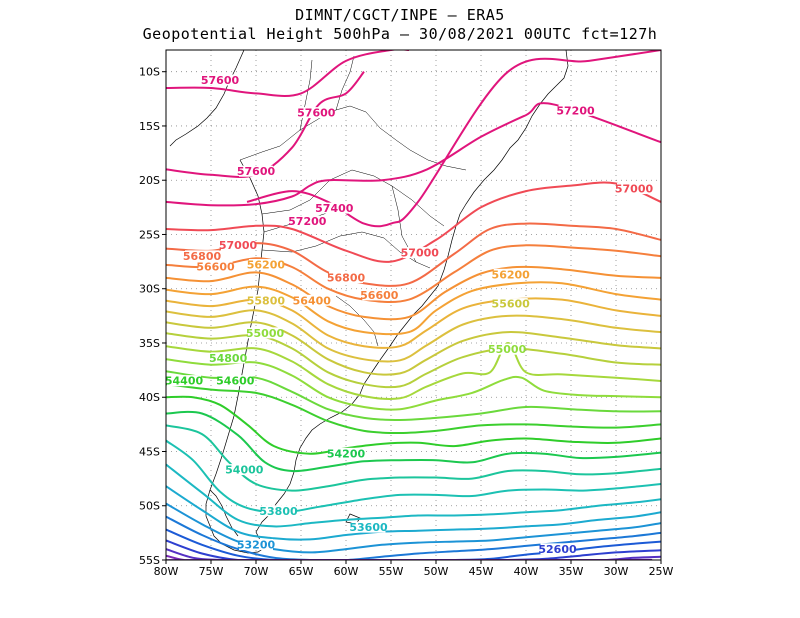 This screenshot has height=618, width=800. What do you see at coordinates (149, 72) in the screenshot?
I see `lat-tick-label: 10S` at bounding box center [149, 72].